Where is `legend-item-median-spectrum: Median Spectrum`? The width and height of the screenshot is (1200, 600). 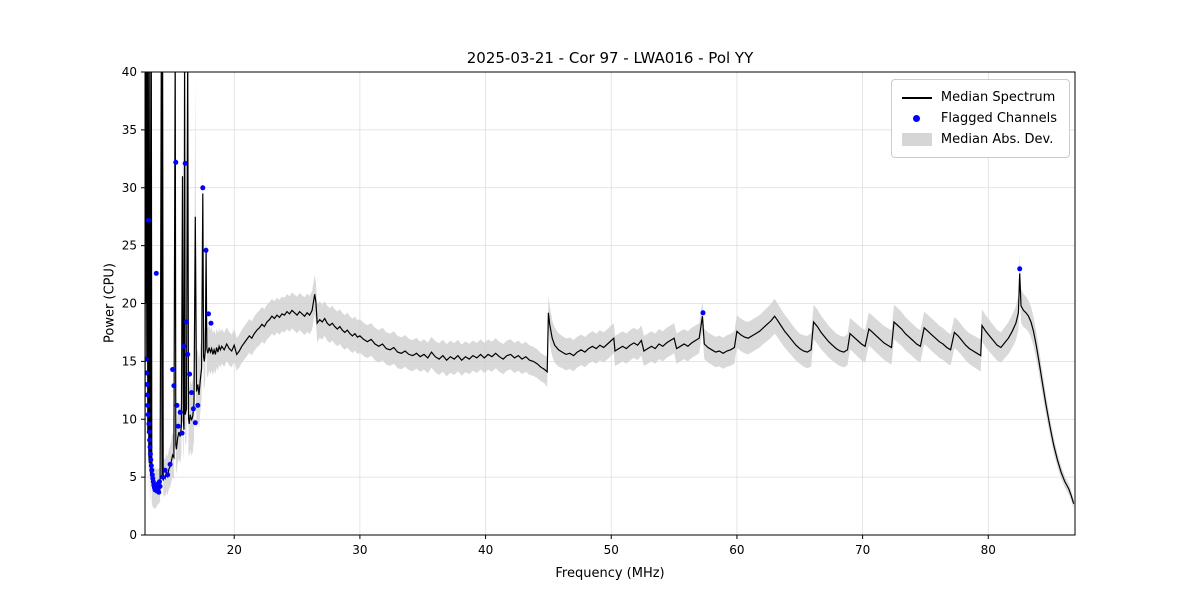 legend-item-median-spectrum: Median Spectrum is located at coordinates (979, 97).